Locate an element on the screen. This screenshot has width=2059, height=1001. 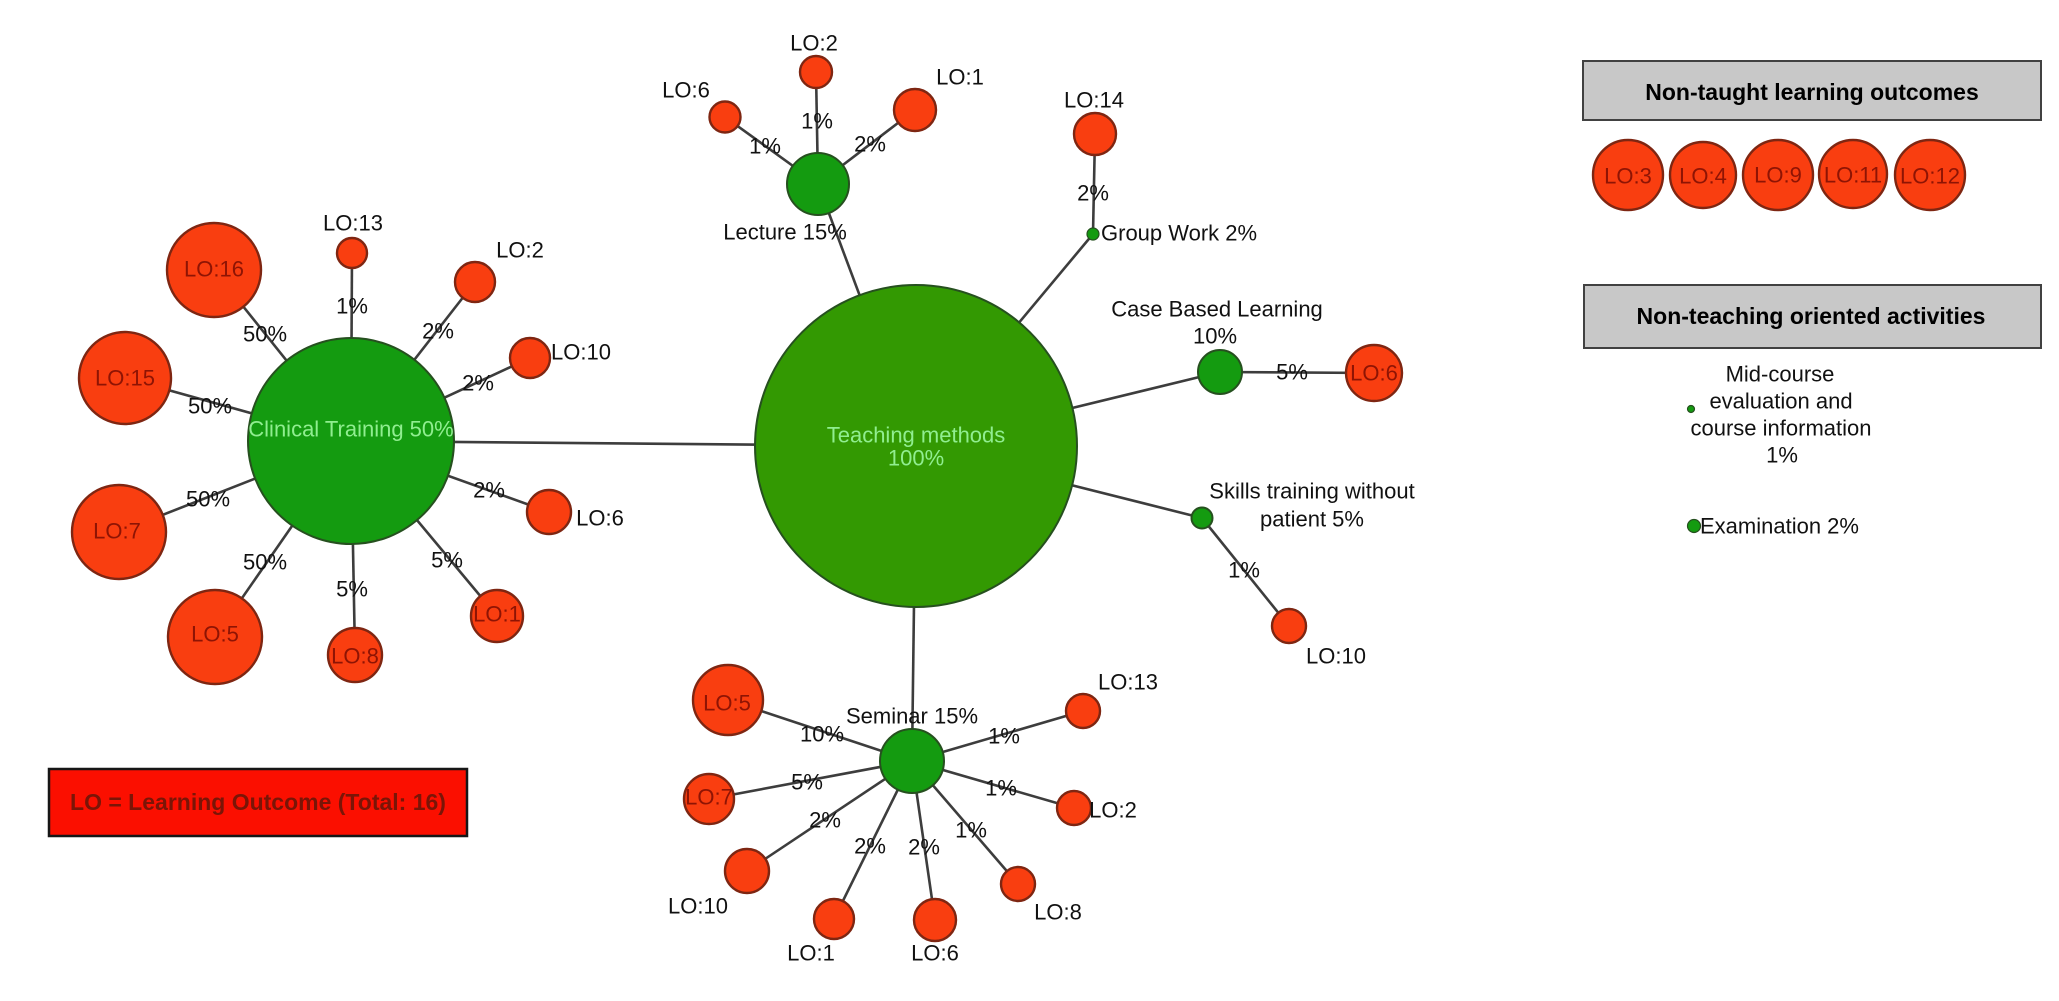
svg-text: course information is located at coordinates (1781, 428).